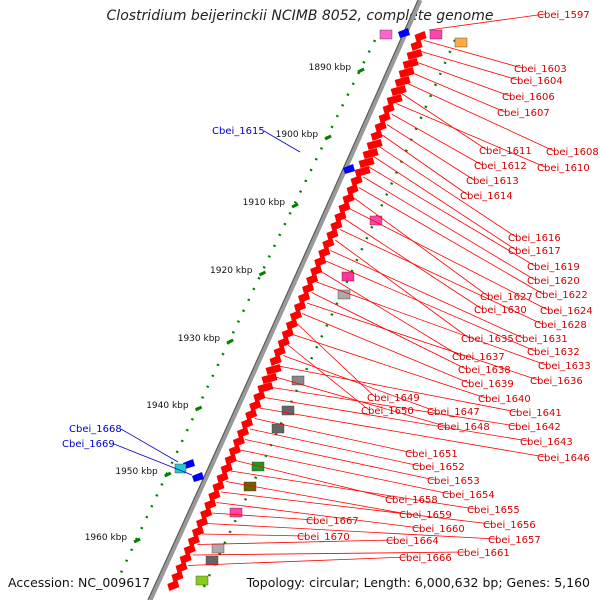 Image resolution: width=600 pixels, height=600 pixels. I want to click on gene-label-cbei_1654: Cbei_1654, so click(468, 495).